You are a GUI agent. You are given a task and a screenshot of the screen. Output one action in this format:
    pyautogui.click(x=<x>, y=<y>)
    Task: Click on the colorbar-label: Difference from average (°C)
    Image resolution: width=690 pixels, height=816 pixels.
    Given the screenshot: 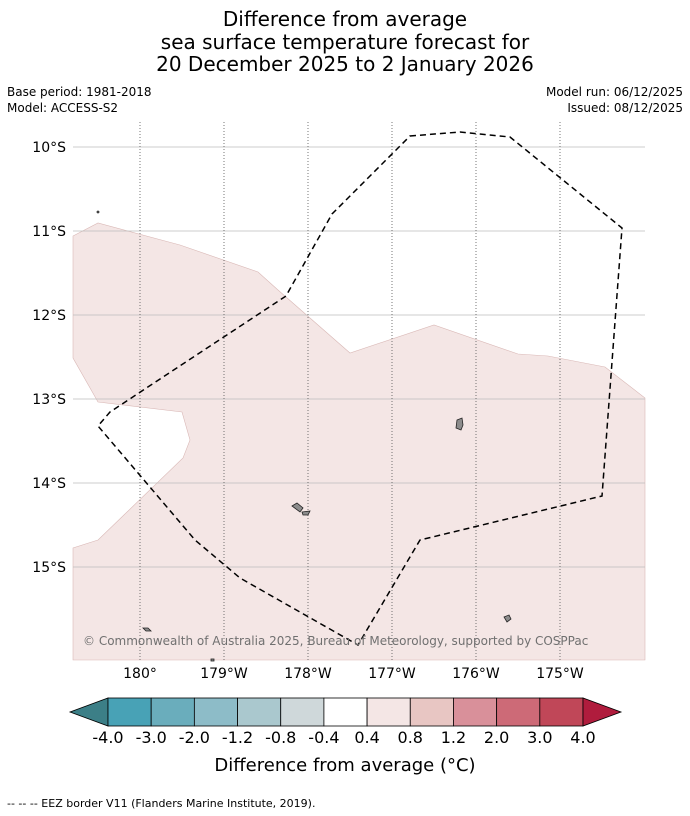 What is the action you would take?
    pyautogui.click(x=345, y=765)
    